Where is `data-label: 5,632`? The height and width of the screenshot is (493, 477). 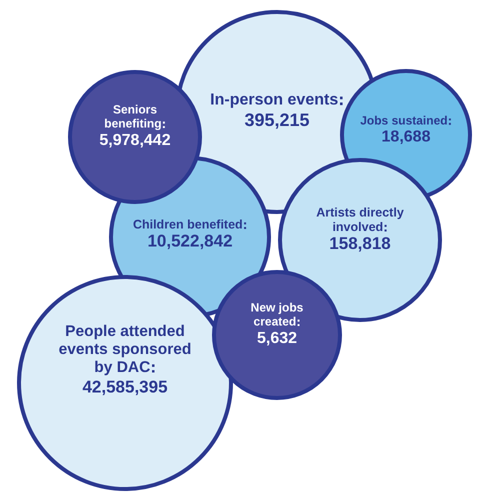
data-label: 5,632 is located at coordinates (277, 338).